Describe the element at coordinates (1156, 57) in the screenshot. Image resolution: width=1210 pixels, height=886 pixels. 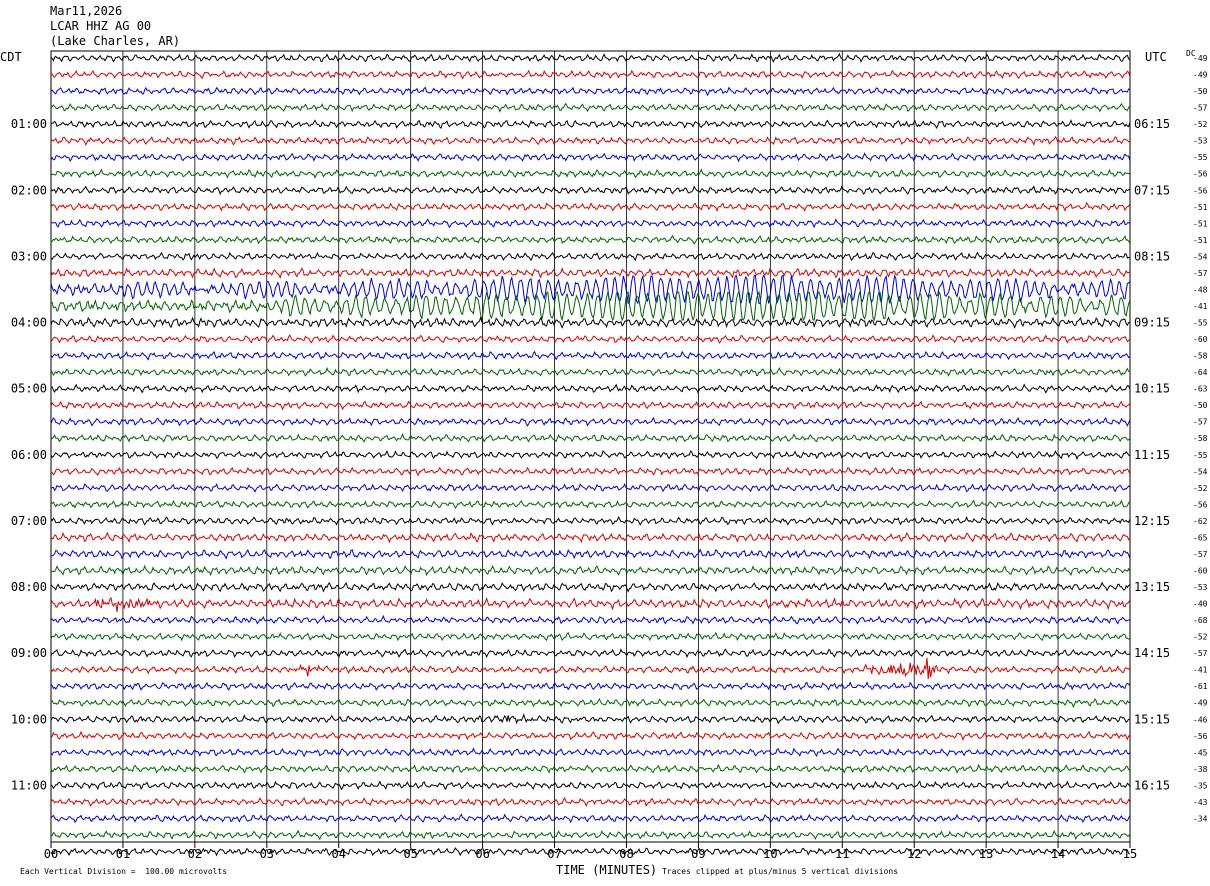
I see `right-axis-title: UTC` at that location.